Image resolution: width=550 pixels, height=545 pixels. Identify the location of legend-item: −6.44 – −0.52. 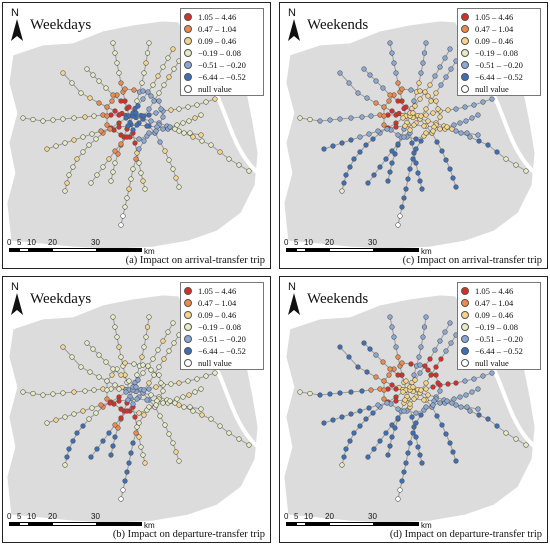
(222, 77).